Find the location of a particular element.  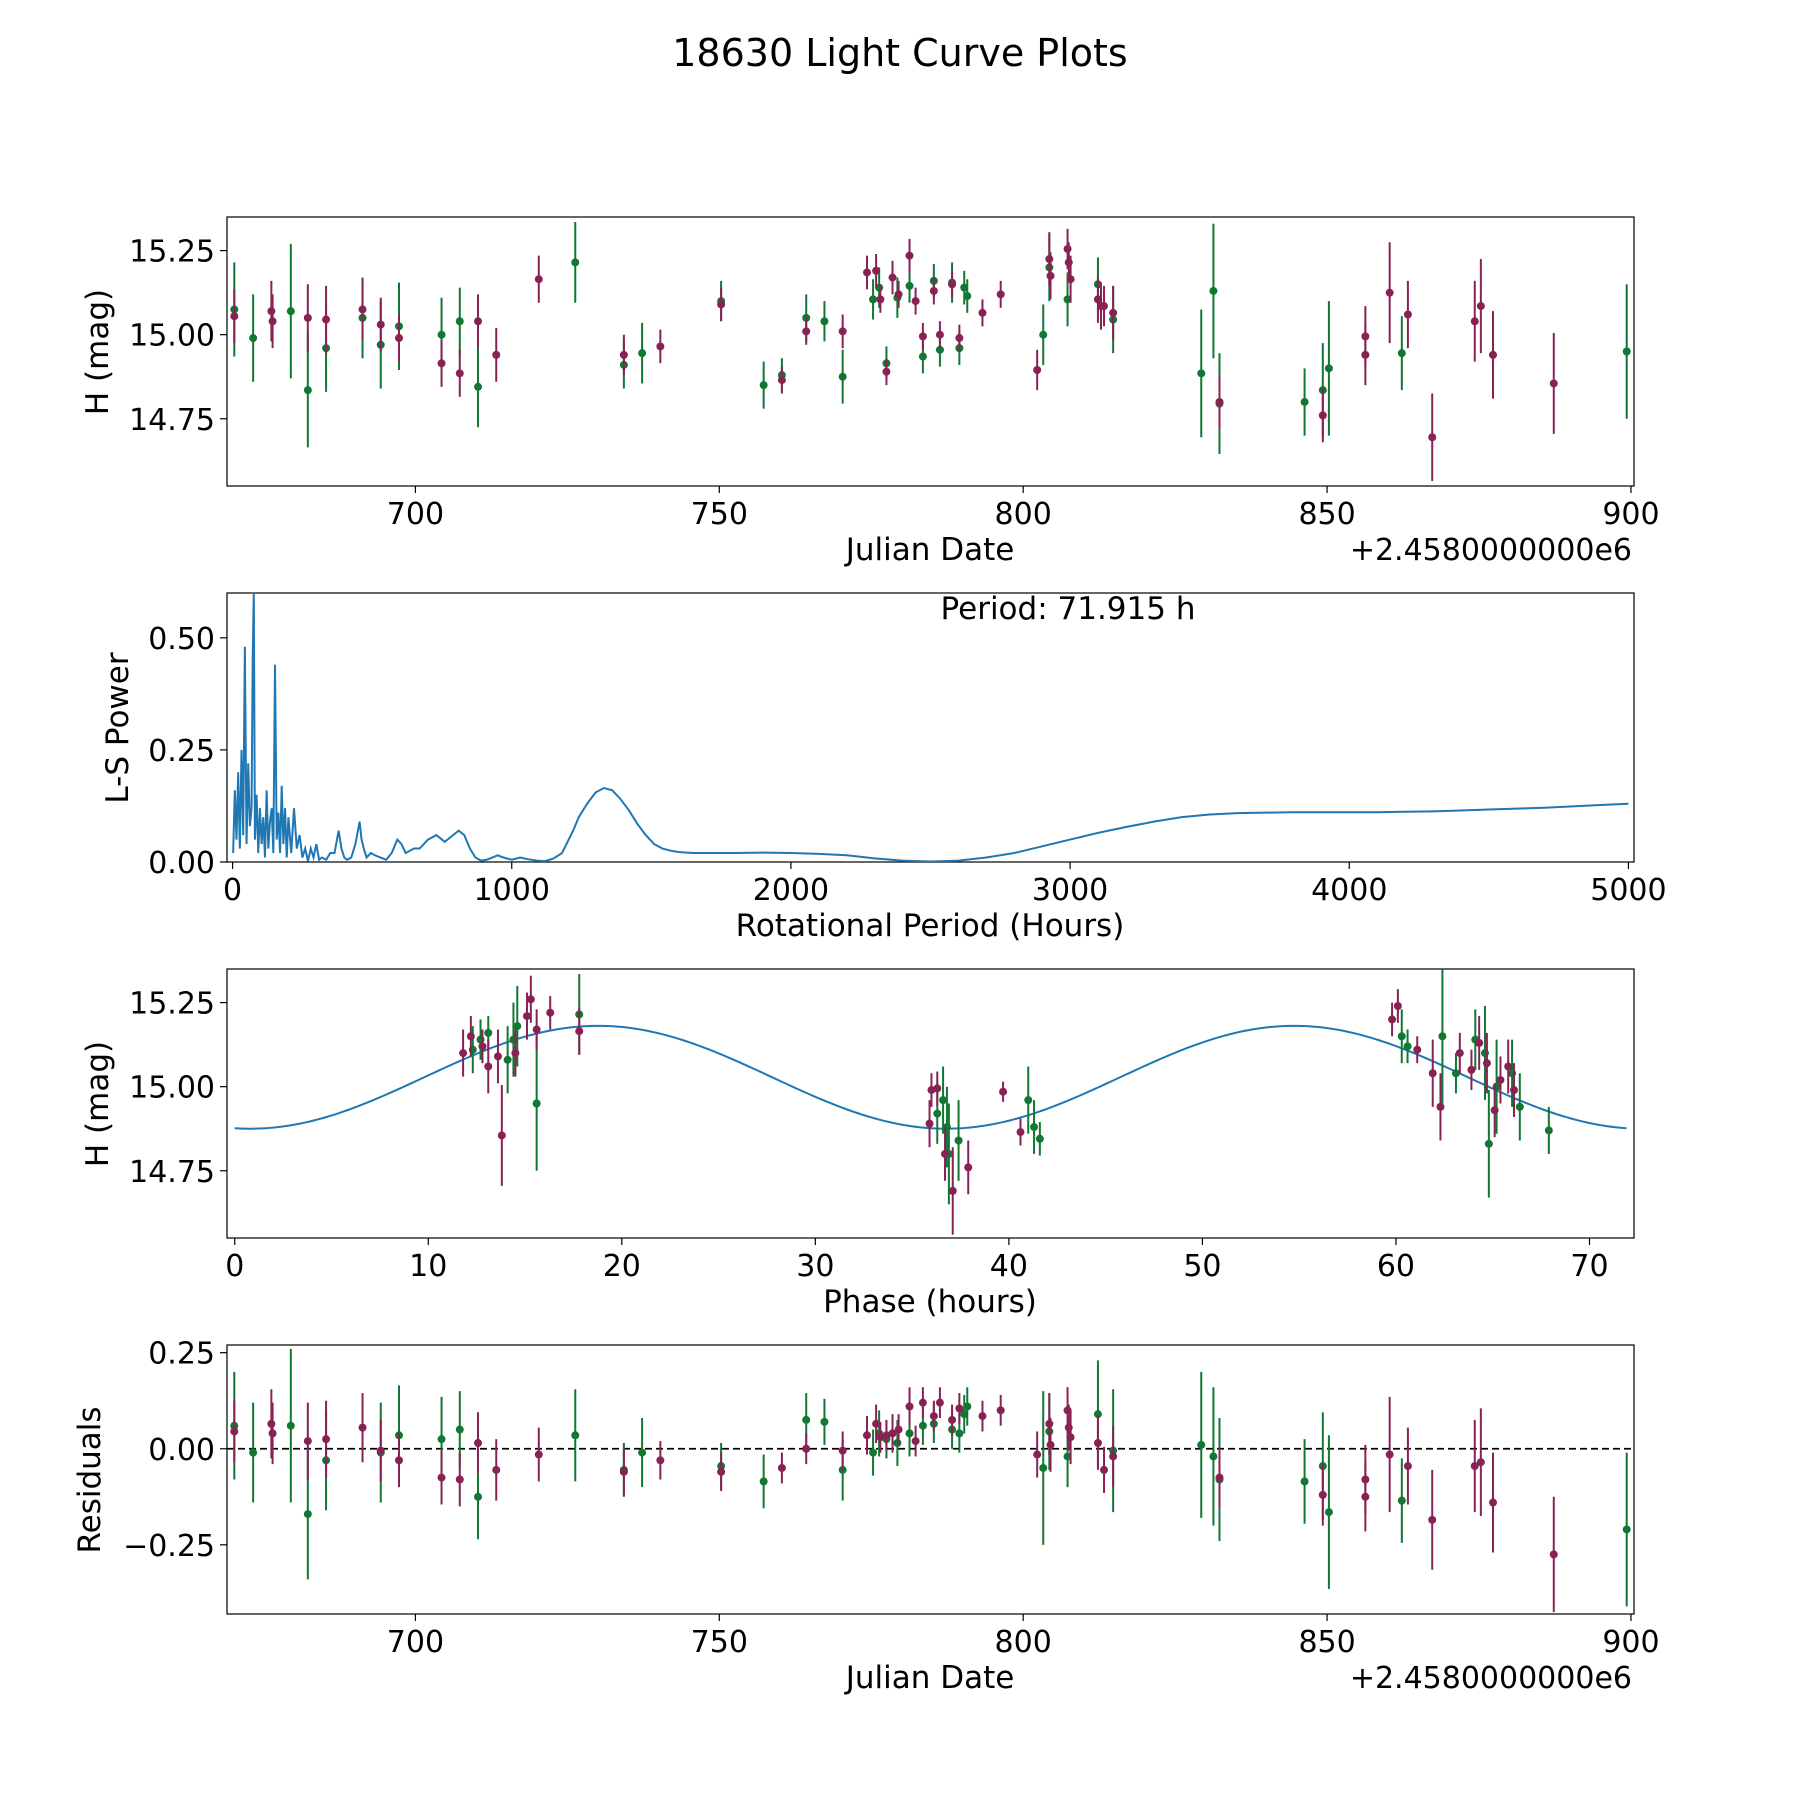

y-tick-label: 0.25 is located at coordinates (181, 1354).